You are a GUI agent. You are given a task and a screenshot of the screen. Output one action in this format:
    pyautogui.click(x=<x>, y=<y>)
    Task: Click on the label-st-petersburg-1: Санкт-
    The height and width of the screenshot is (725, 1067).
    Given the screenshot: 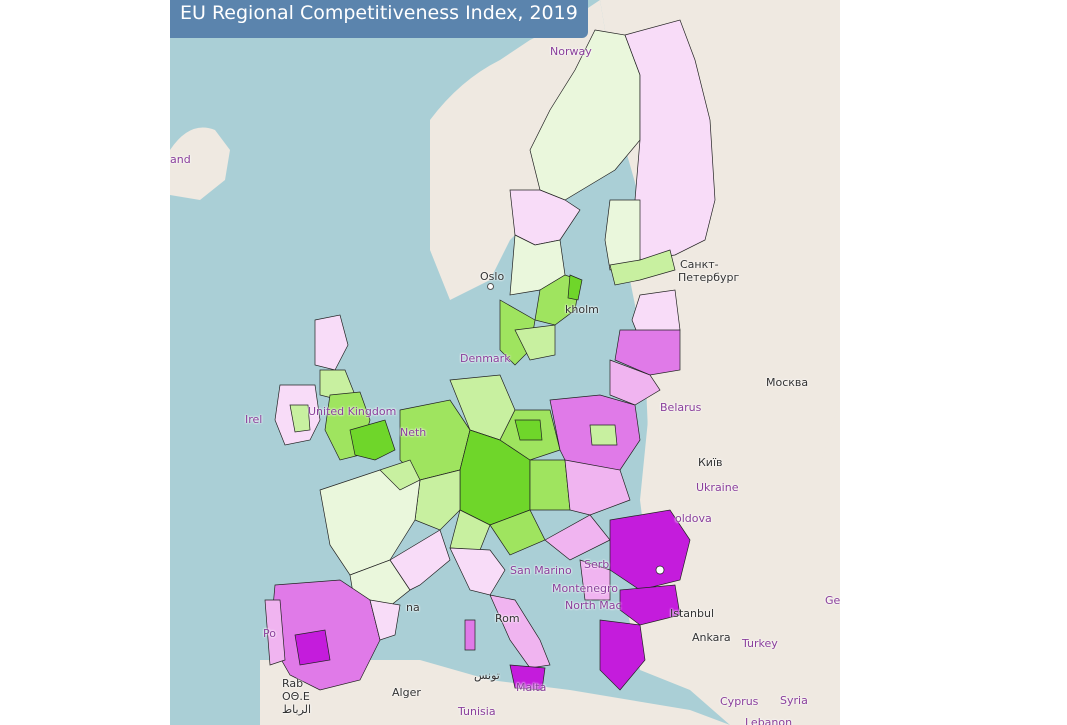 What is the action you would take?
    pyautogui.click(x=699, y=264)
    